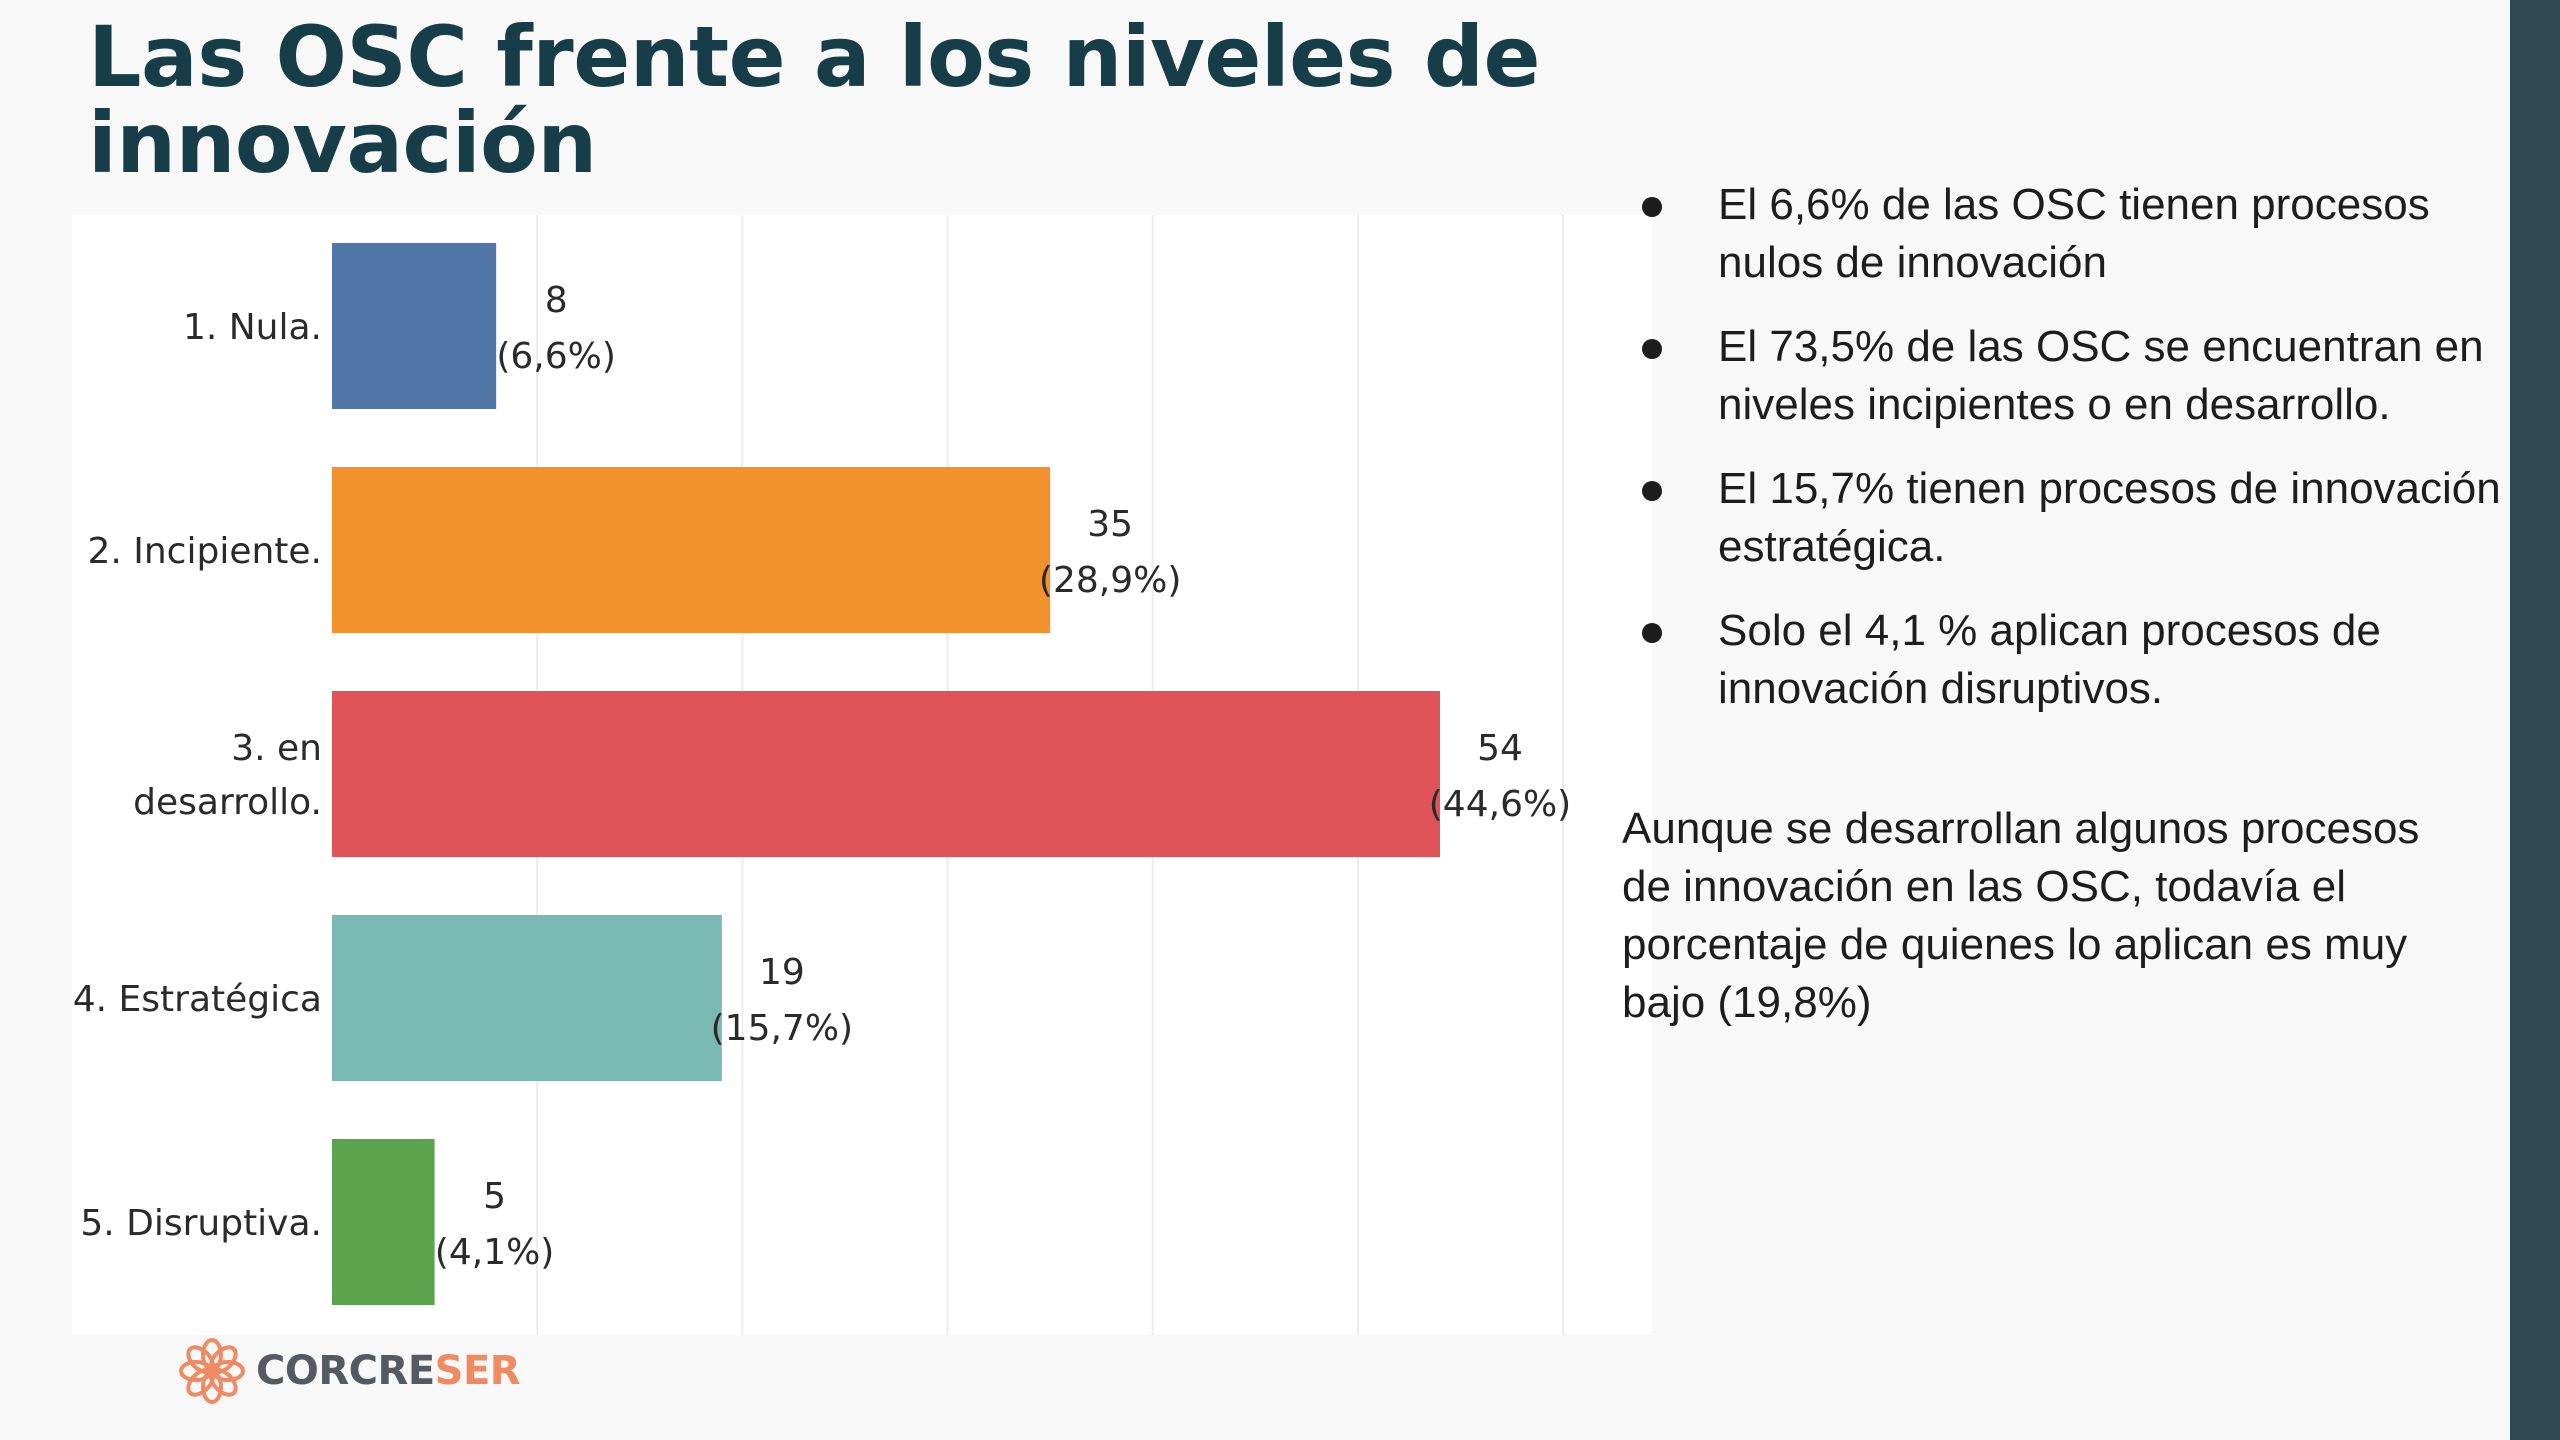 Image resolution: width=2560 pixels, height=1440 pixels. Describe the element at coordinates (2535, 720) in the screenshot. I see `right-edge-bar` at that location.